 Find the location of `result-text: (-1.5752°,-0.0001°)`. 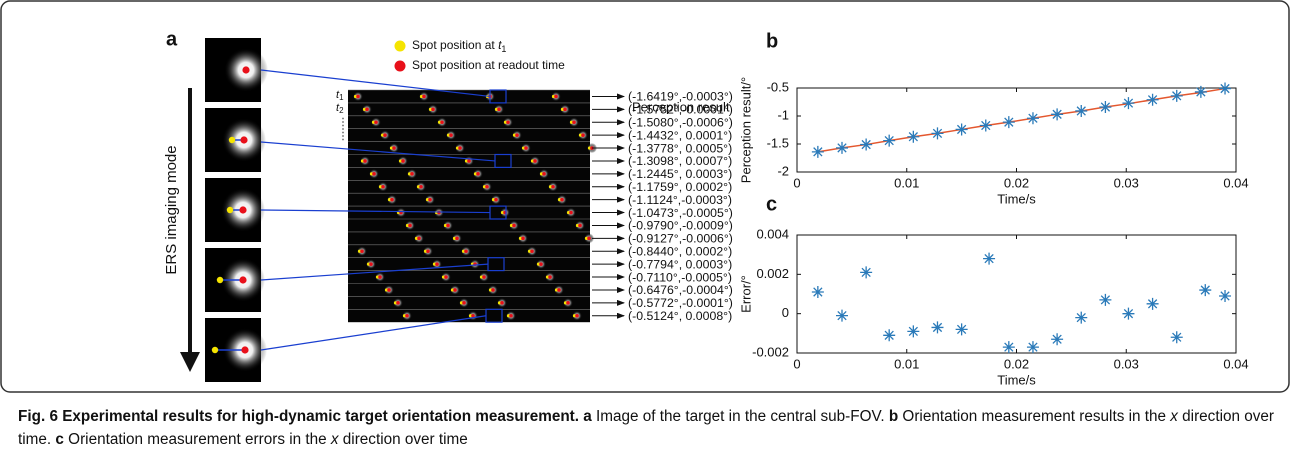

result-text: (-1.5752°,-0.0001°) is located at coordinates (680, 110).